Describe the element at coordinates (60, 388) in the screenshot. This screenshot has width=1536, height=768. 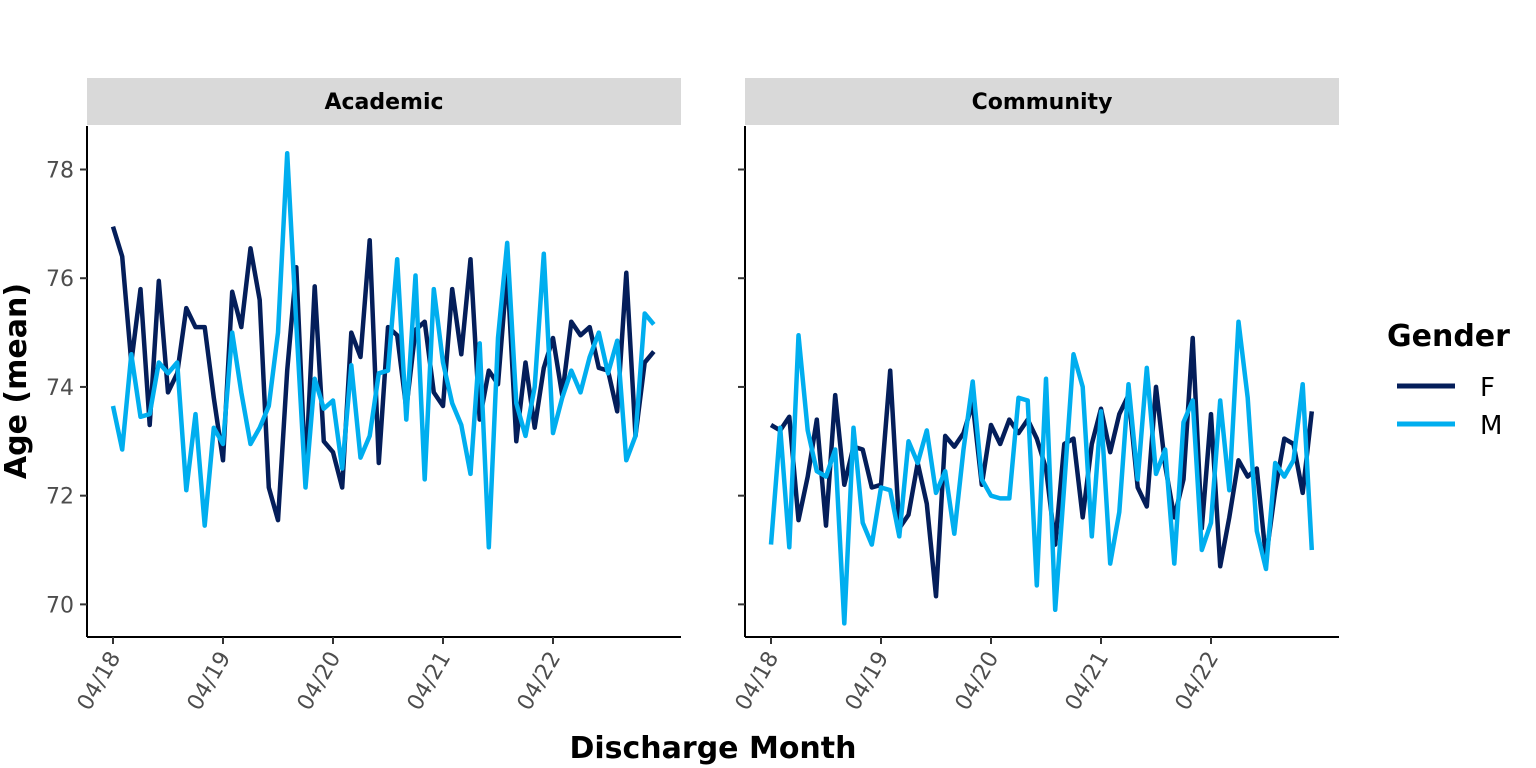
I see `y-tick-label: 74` at that location.